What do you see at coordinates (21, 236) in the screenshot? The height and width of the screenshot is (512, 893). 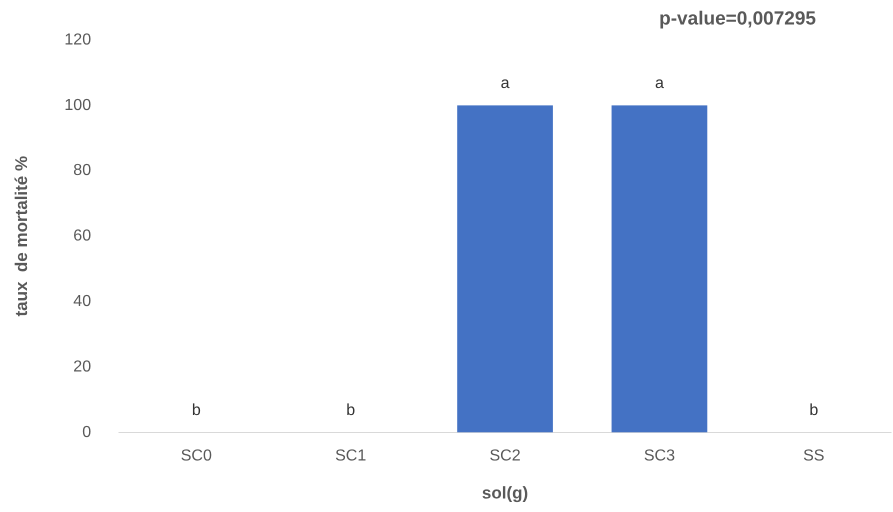 I see `y-axis-title: taux de mortalité %` at bounding box center [21, 236].